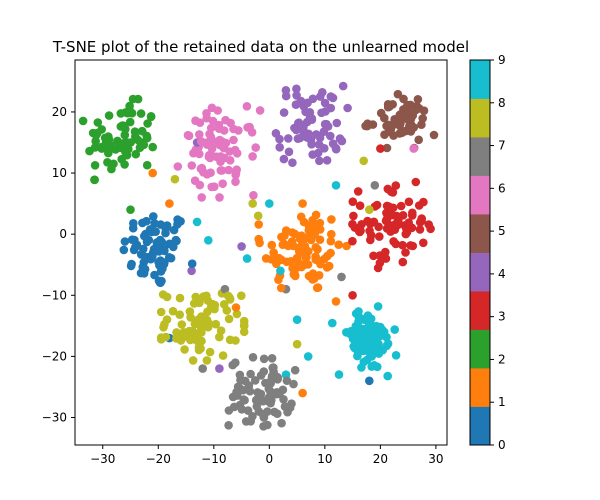 The width and height of the screenshot is (600, 500). Describe the element at coordinates (54, 418) in the screenshot. I see `y-tick-label: −30` at that location.